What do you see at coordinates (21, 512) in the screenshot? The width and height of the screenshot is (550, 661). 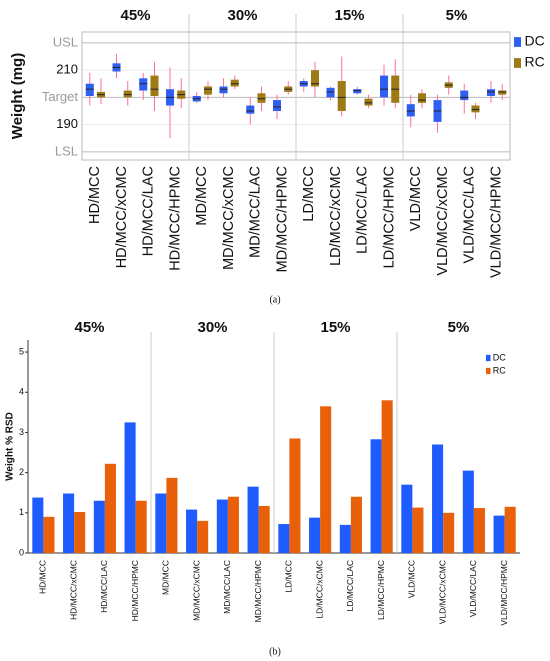 I see `y-tick-label: 1` at bounding box center [21, 512].